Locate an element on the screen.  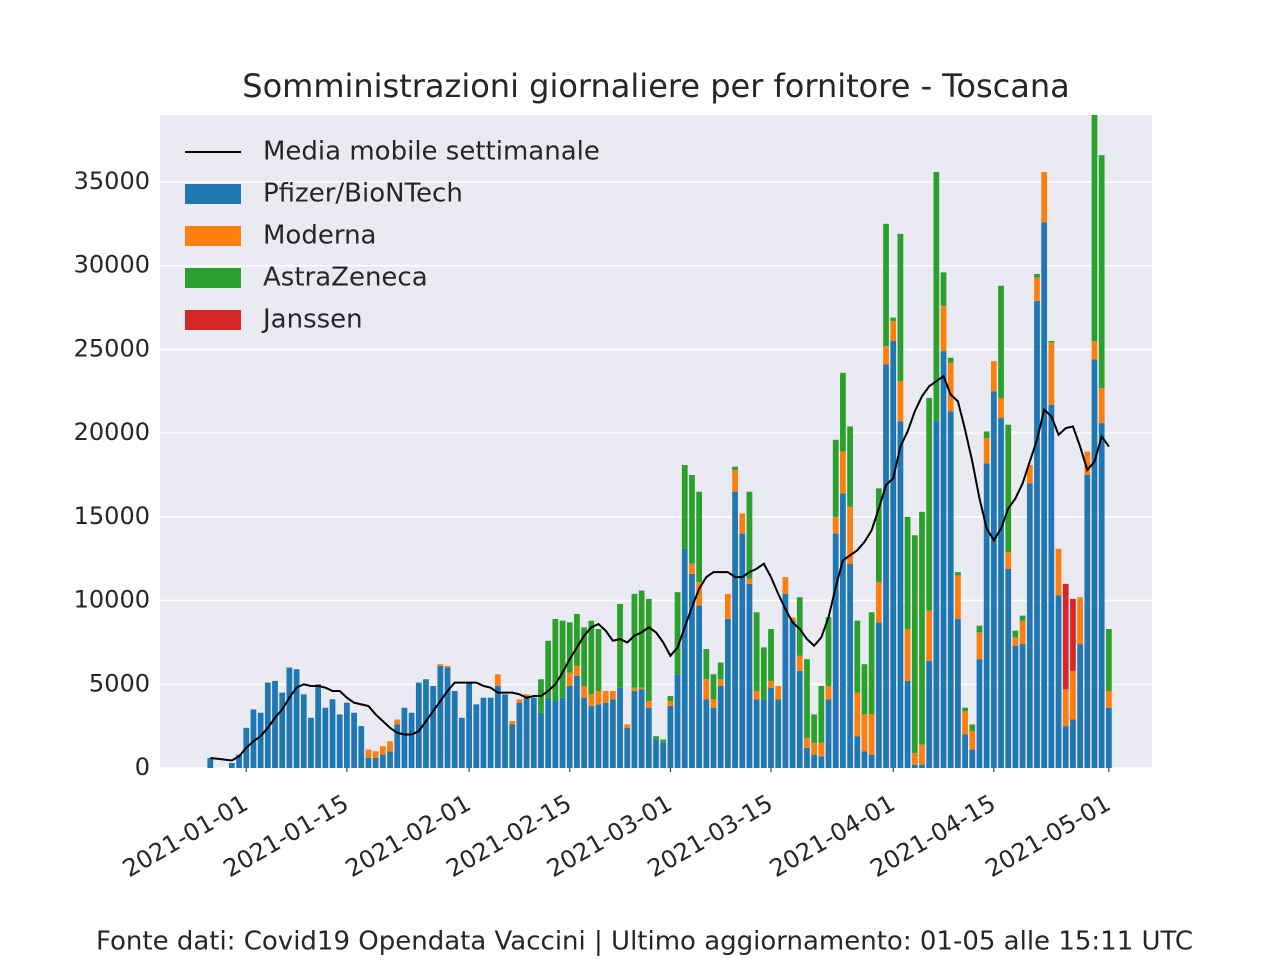
legend-label: Moderna is located at coordinates (319, 236).